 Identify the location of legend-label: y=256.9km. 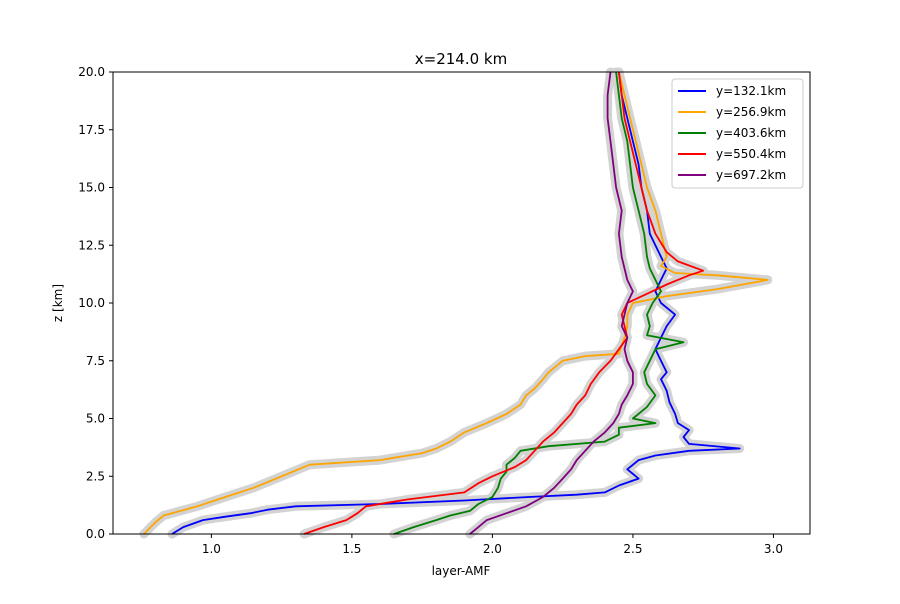
(751, 112).